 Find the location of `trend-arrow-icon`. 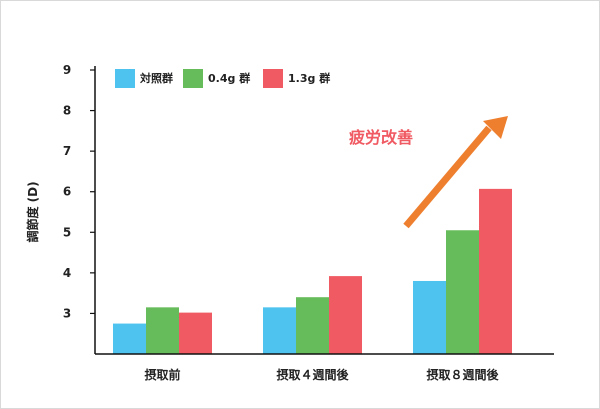

trend-arrow-icon is located at coordinates (447, 177).